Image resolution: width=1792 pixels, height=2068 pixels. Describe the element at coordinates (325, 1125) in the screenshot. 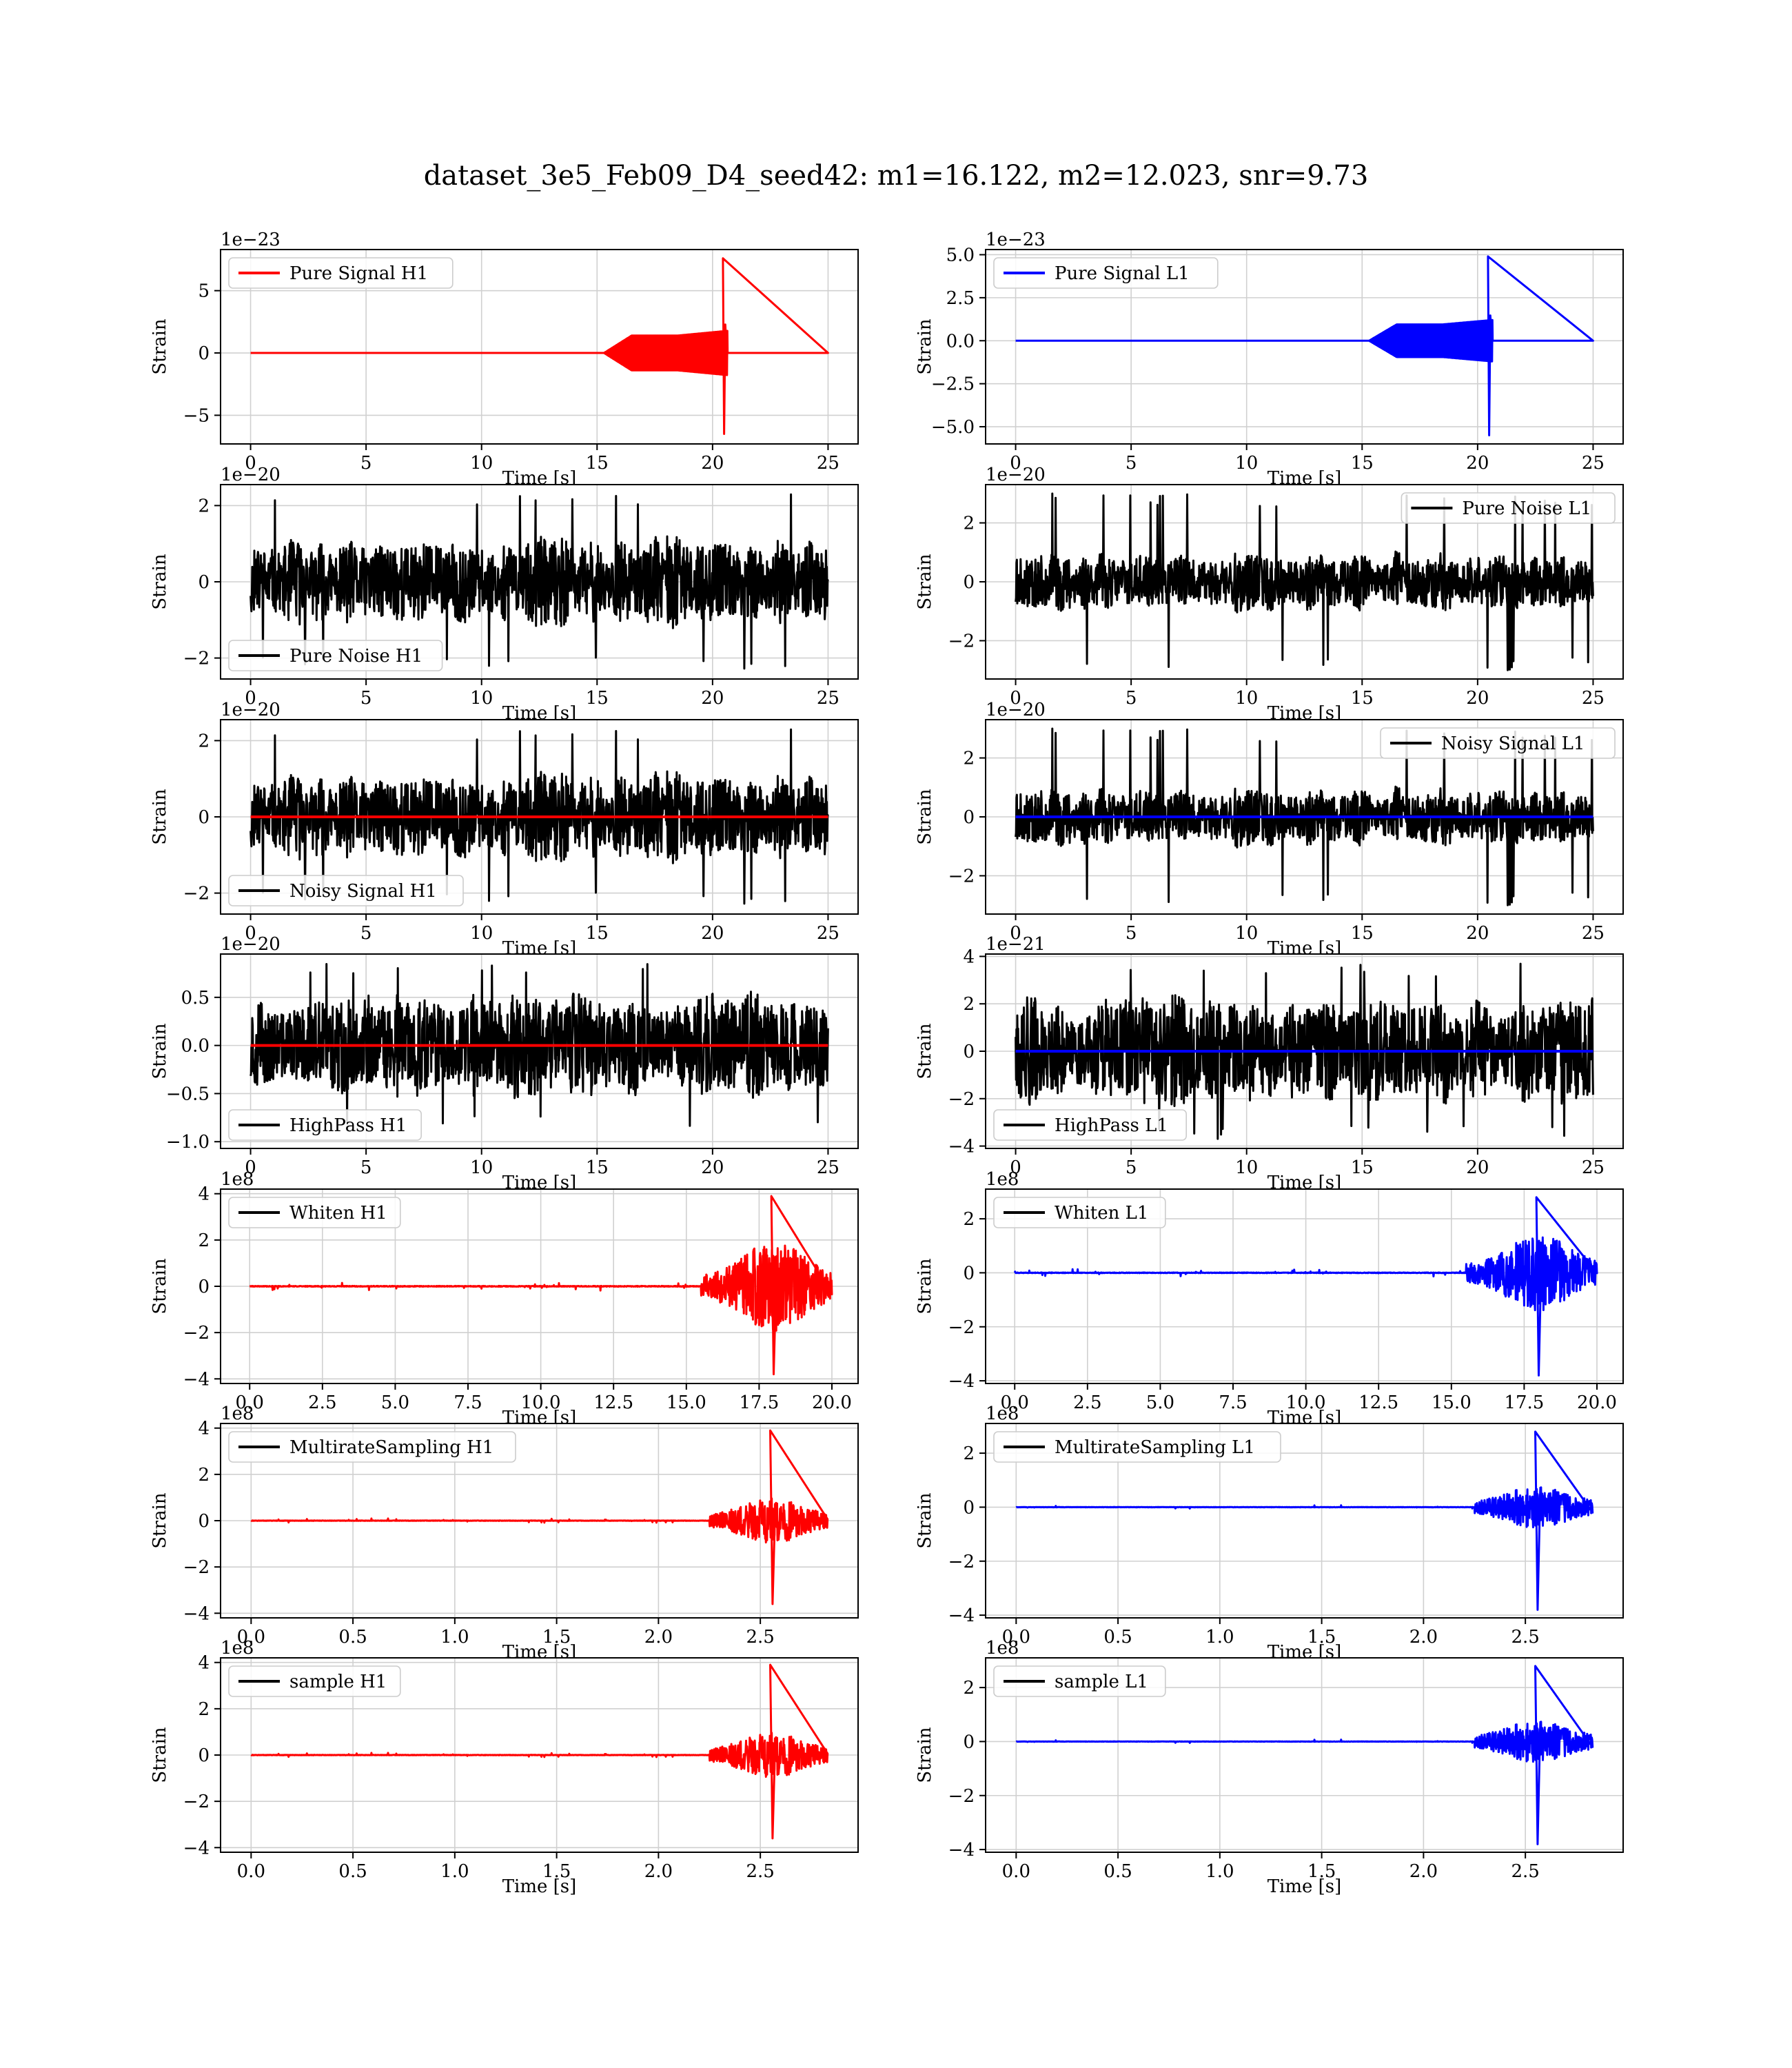

I see `legend: HighPass H1` at that location.